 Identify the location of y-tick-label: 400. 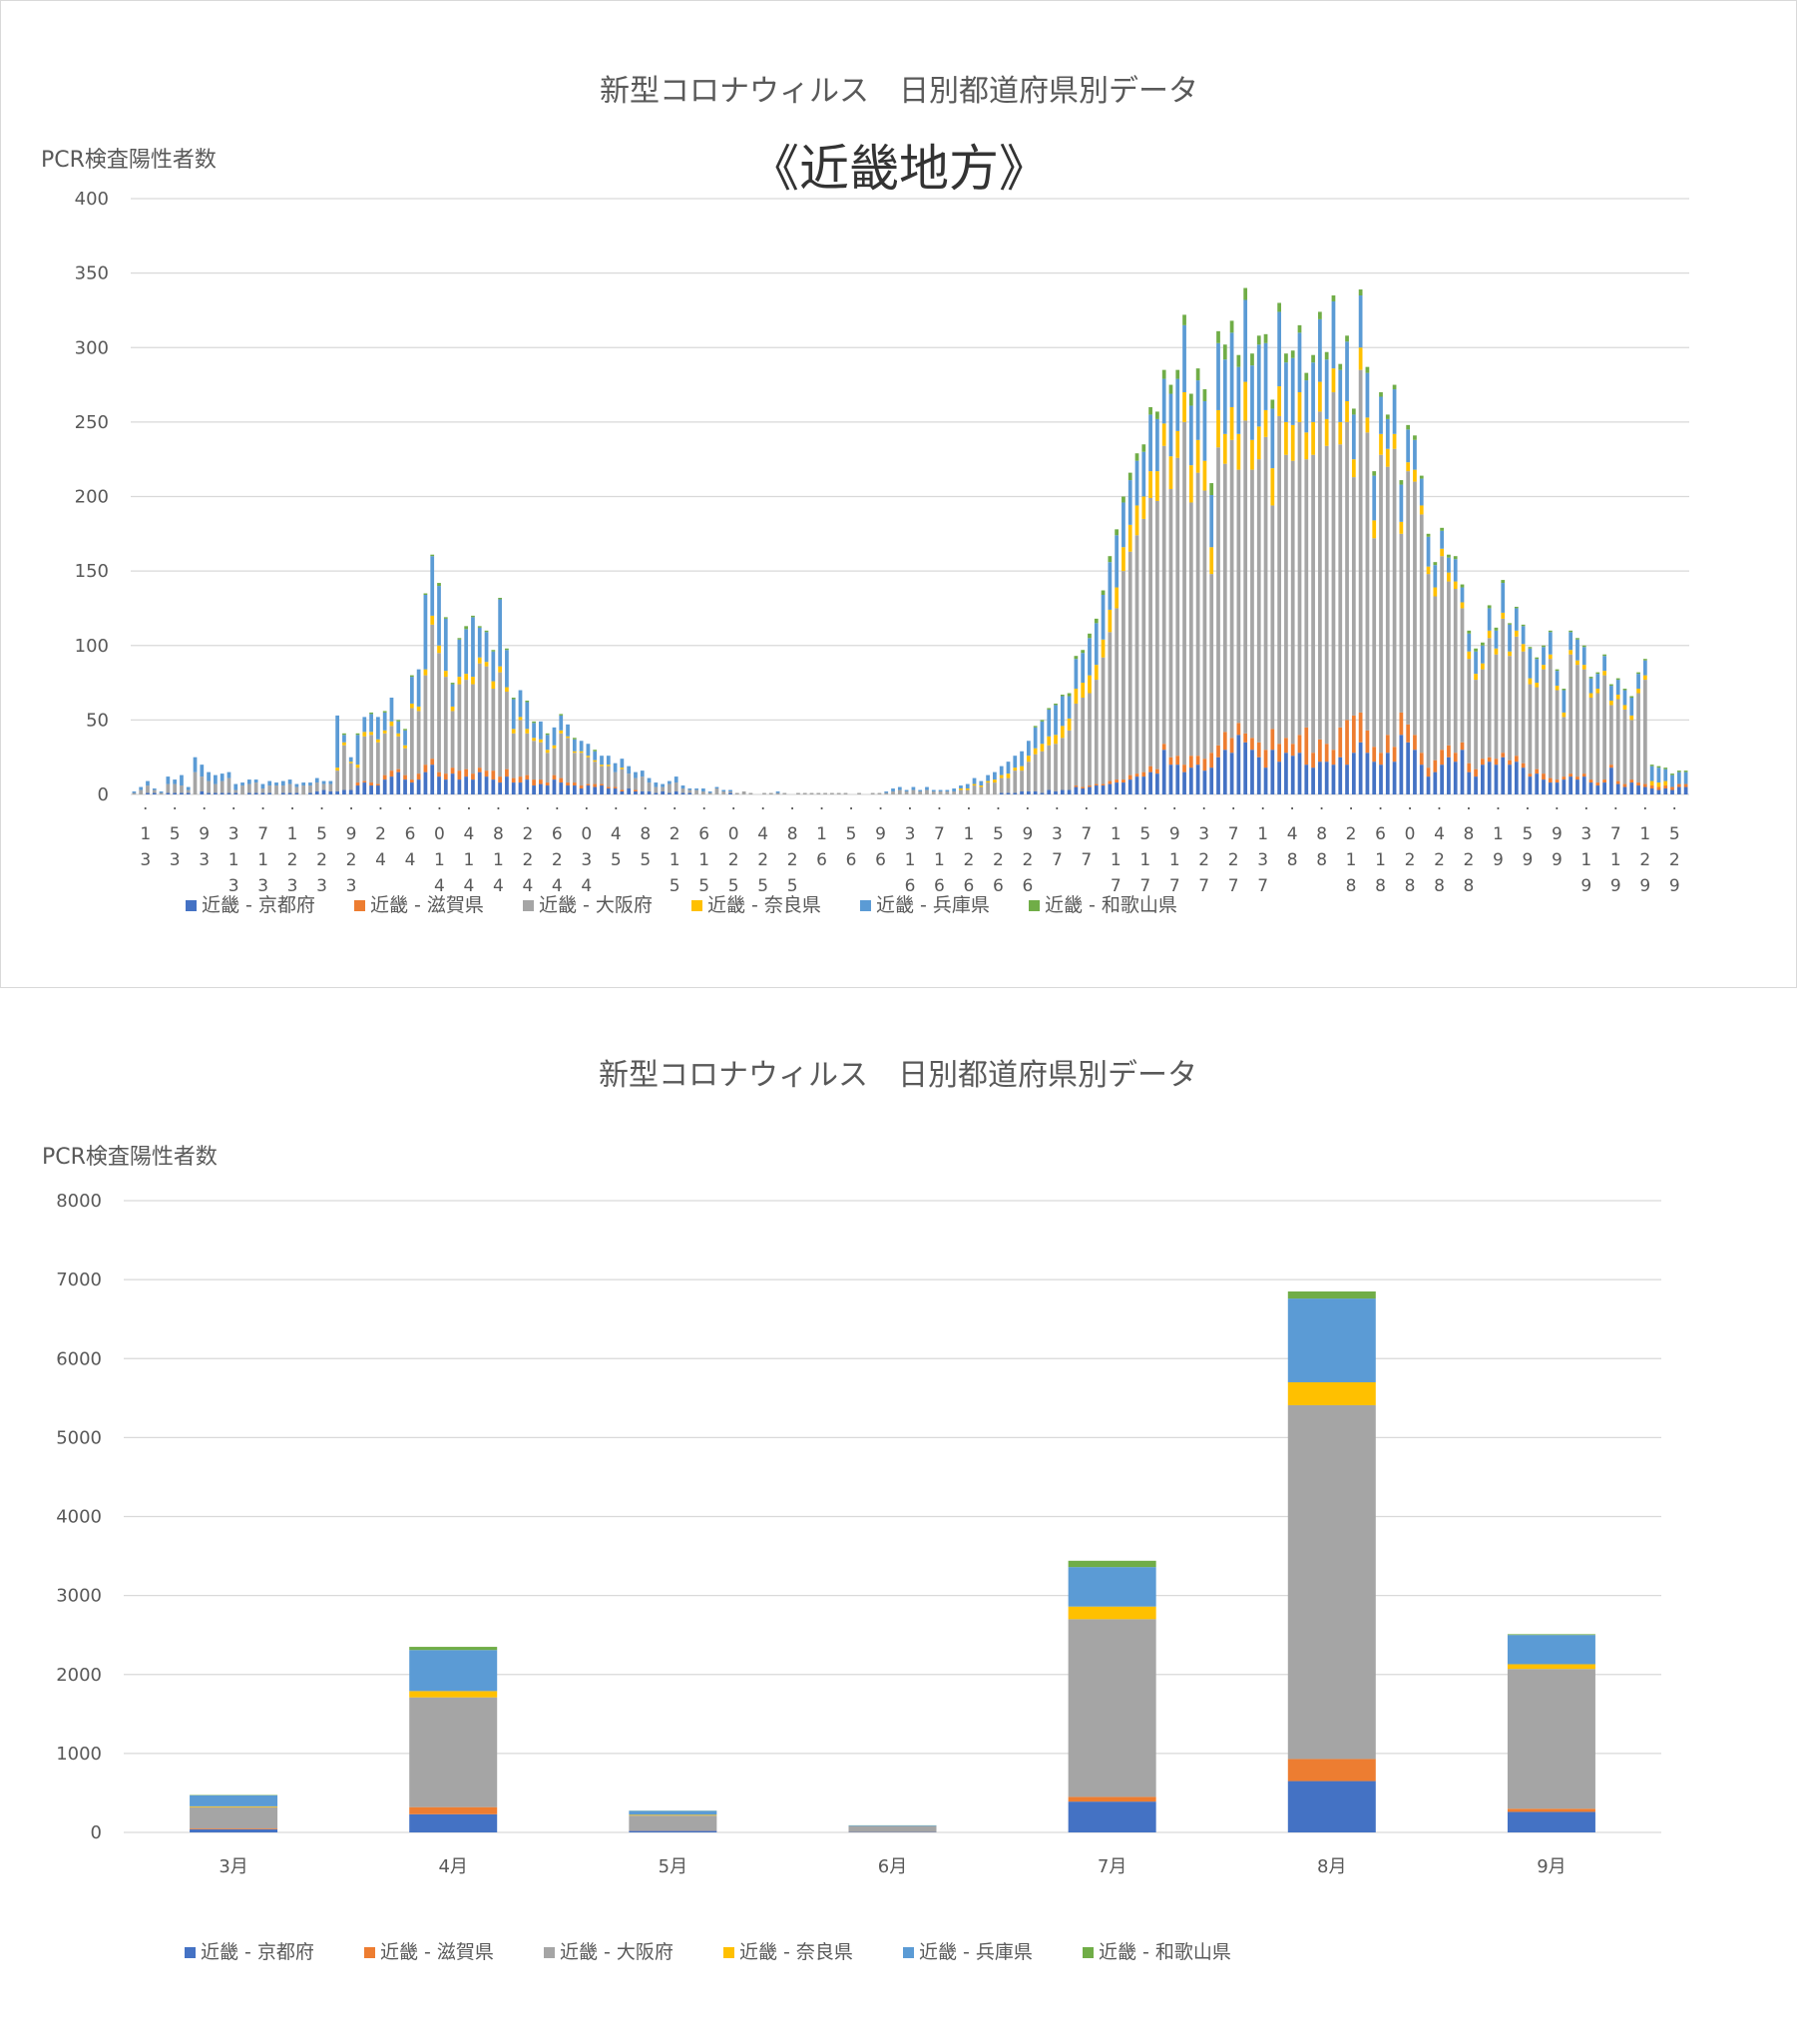
(92, 199).